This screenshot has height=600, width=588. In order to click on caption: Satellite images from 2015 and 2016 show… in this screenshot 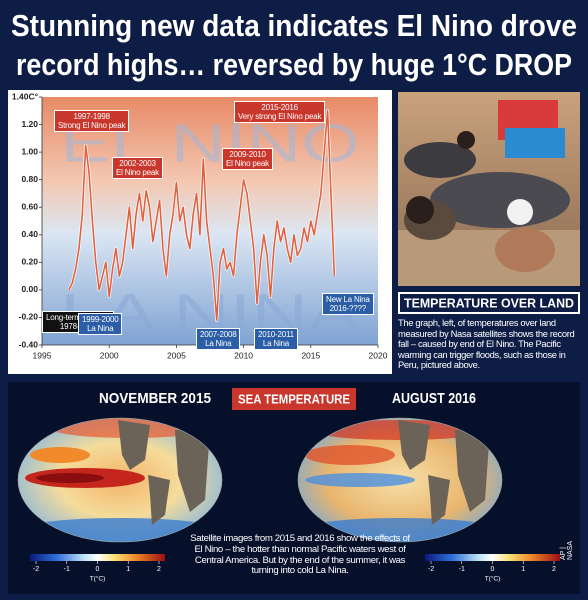, I will do `click(300, 555)`.